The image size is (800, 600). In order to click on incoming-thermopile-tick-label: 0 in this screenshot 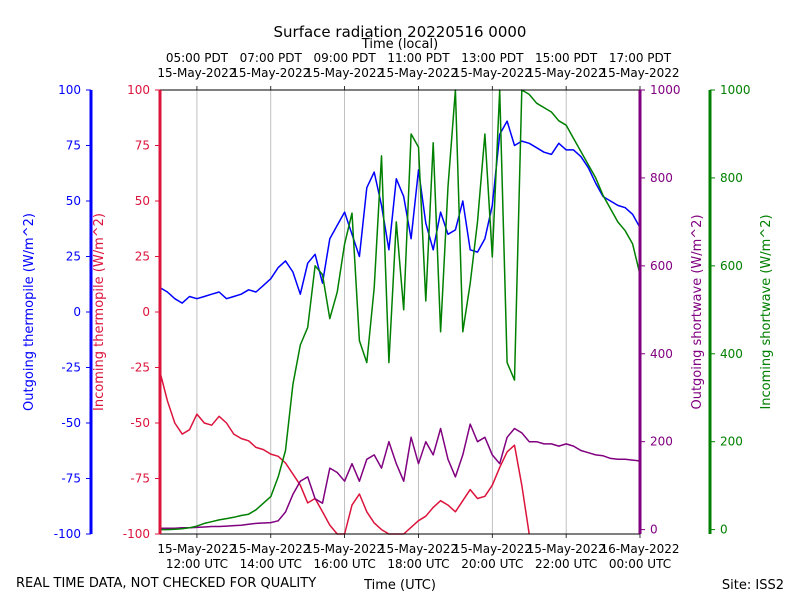, I will do `click(146, 312)`.